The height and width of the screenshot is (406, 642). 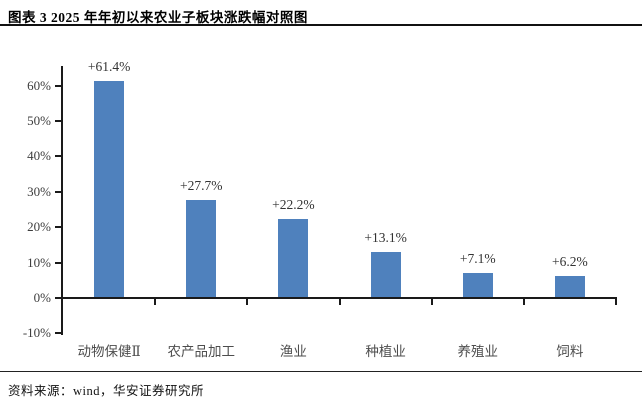 What do you see at coordinates (201, 351) in the screenshot?
I see `category-label: 农产品加工` at bounding box center [201, 351].